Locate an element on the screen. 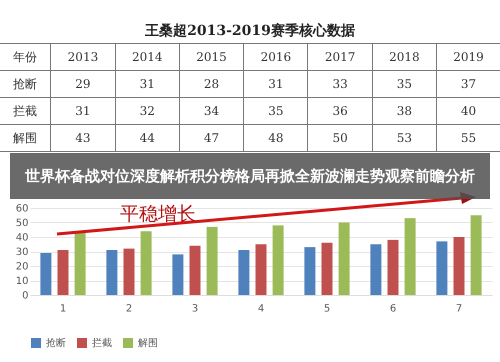 The image size is (500, 362). chart-subtitle: 世界杯备战对位深度解析积分榜格局再掀全新波澜走势观察前瞻分析 is located at coordinates (250, 176).